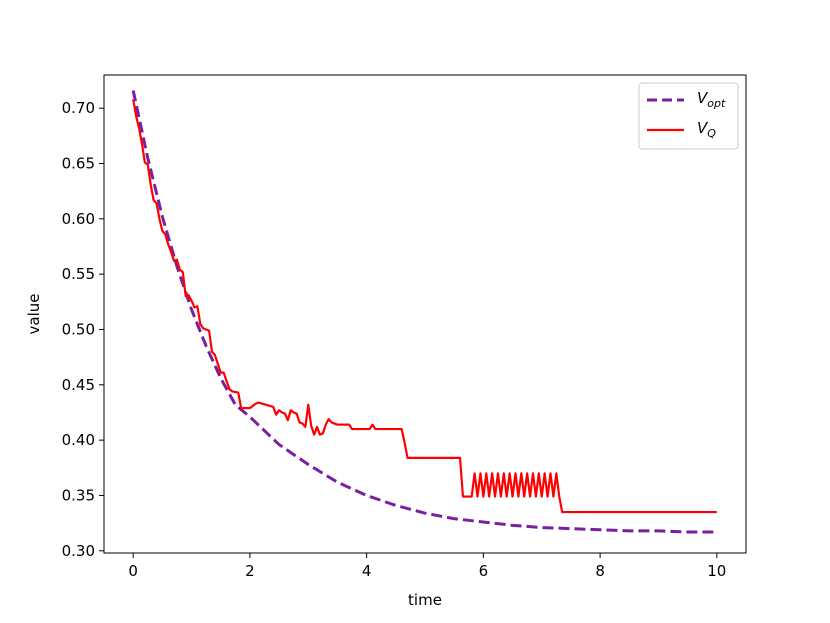 The height and width of the screenshot is (623, 830). Describe the element at coordinates (34, 314) in the screenshot. I see `y-axis-label: value` at that location.